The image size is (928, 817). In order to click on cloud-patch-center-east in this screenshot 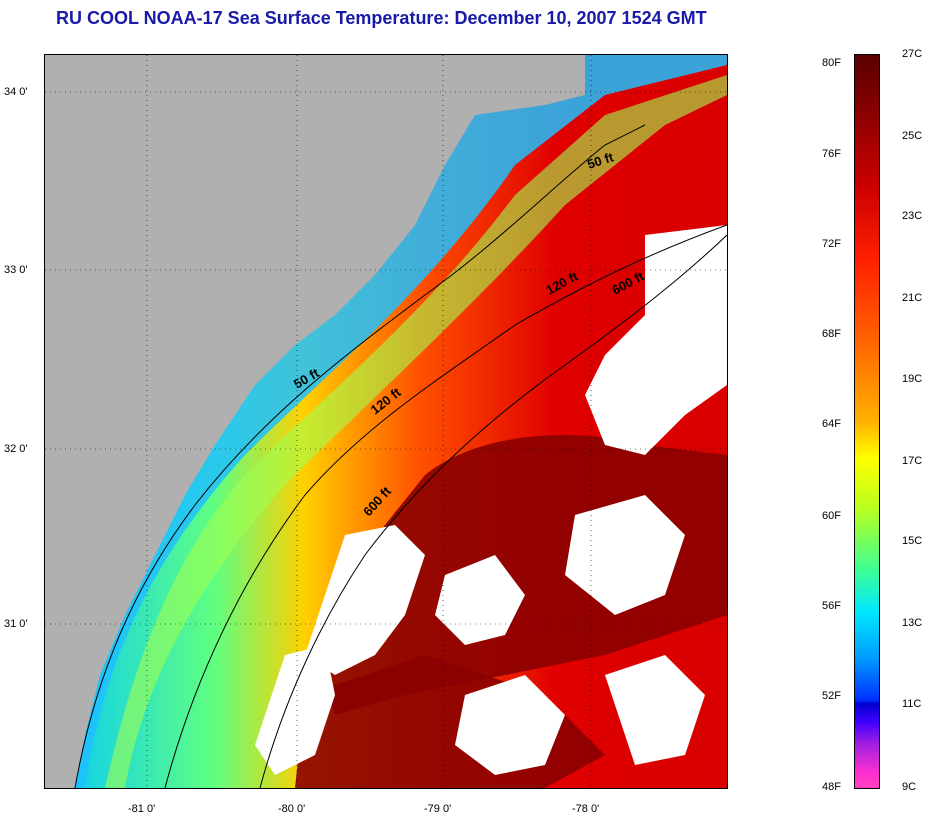, I will do `click(480, 600)`.